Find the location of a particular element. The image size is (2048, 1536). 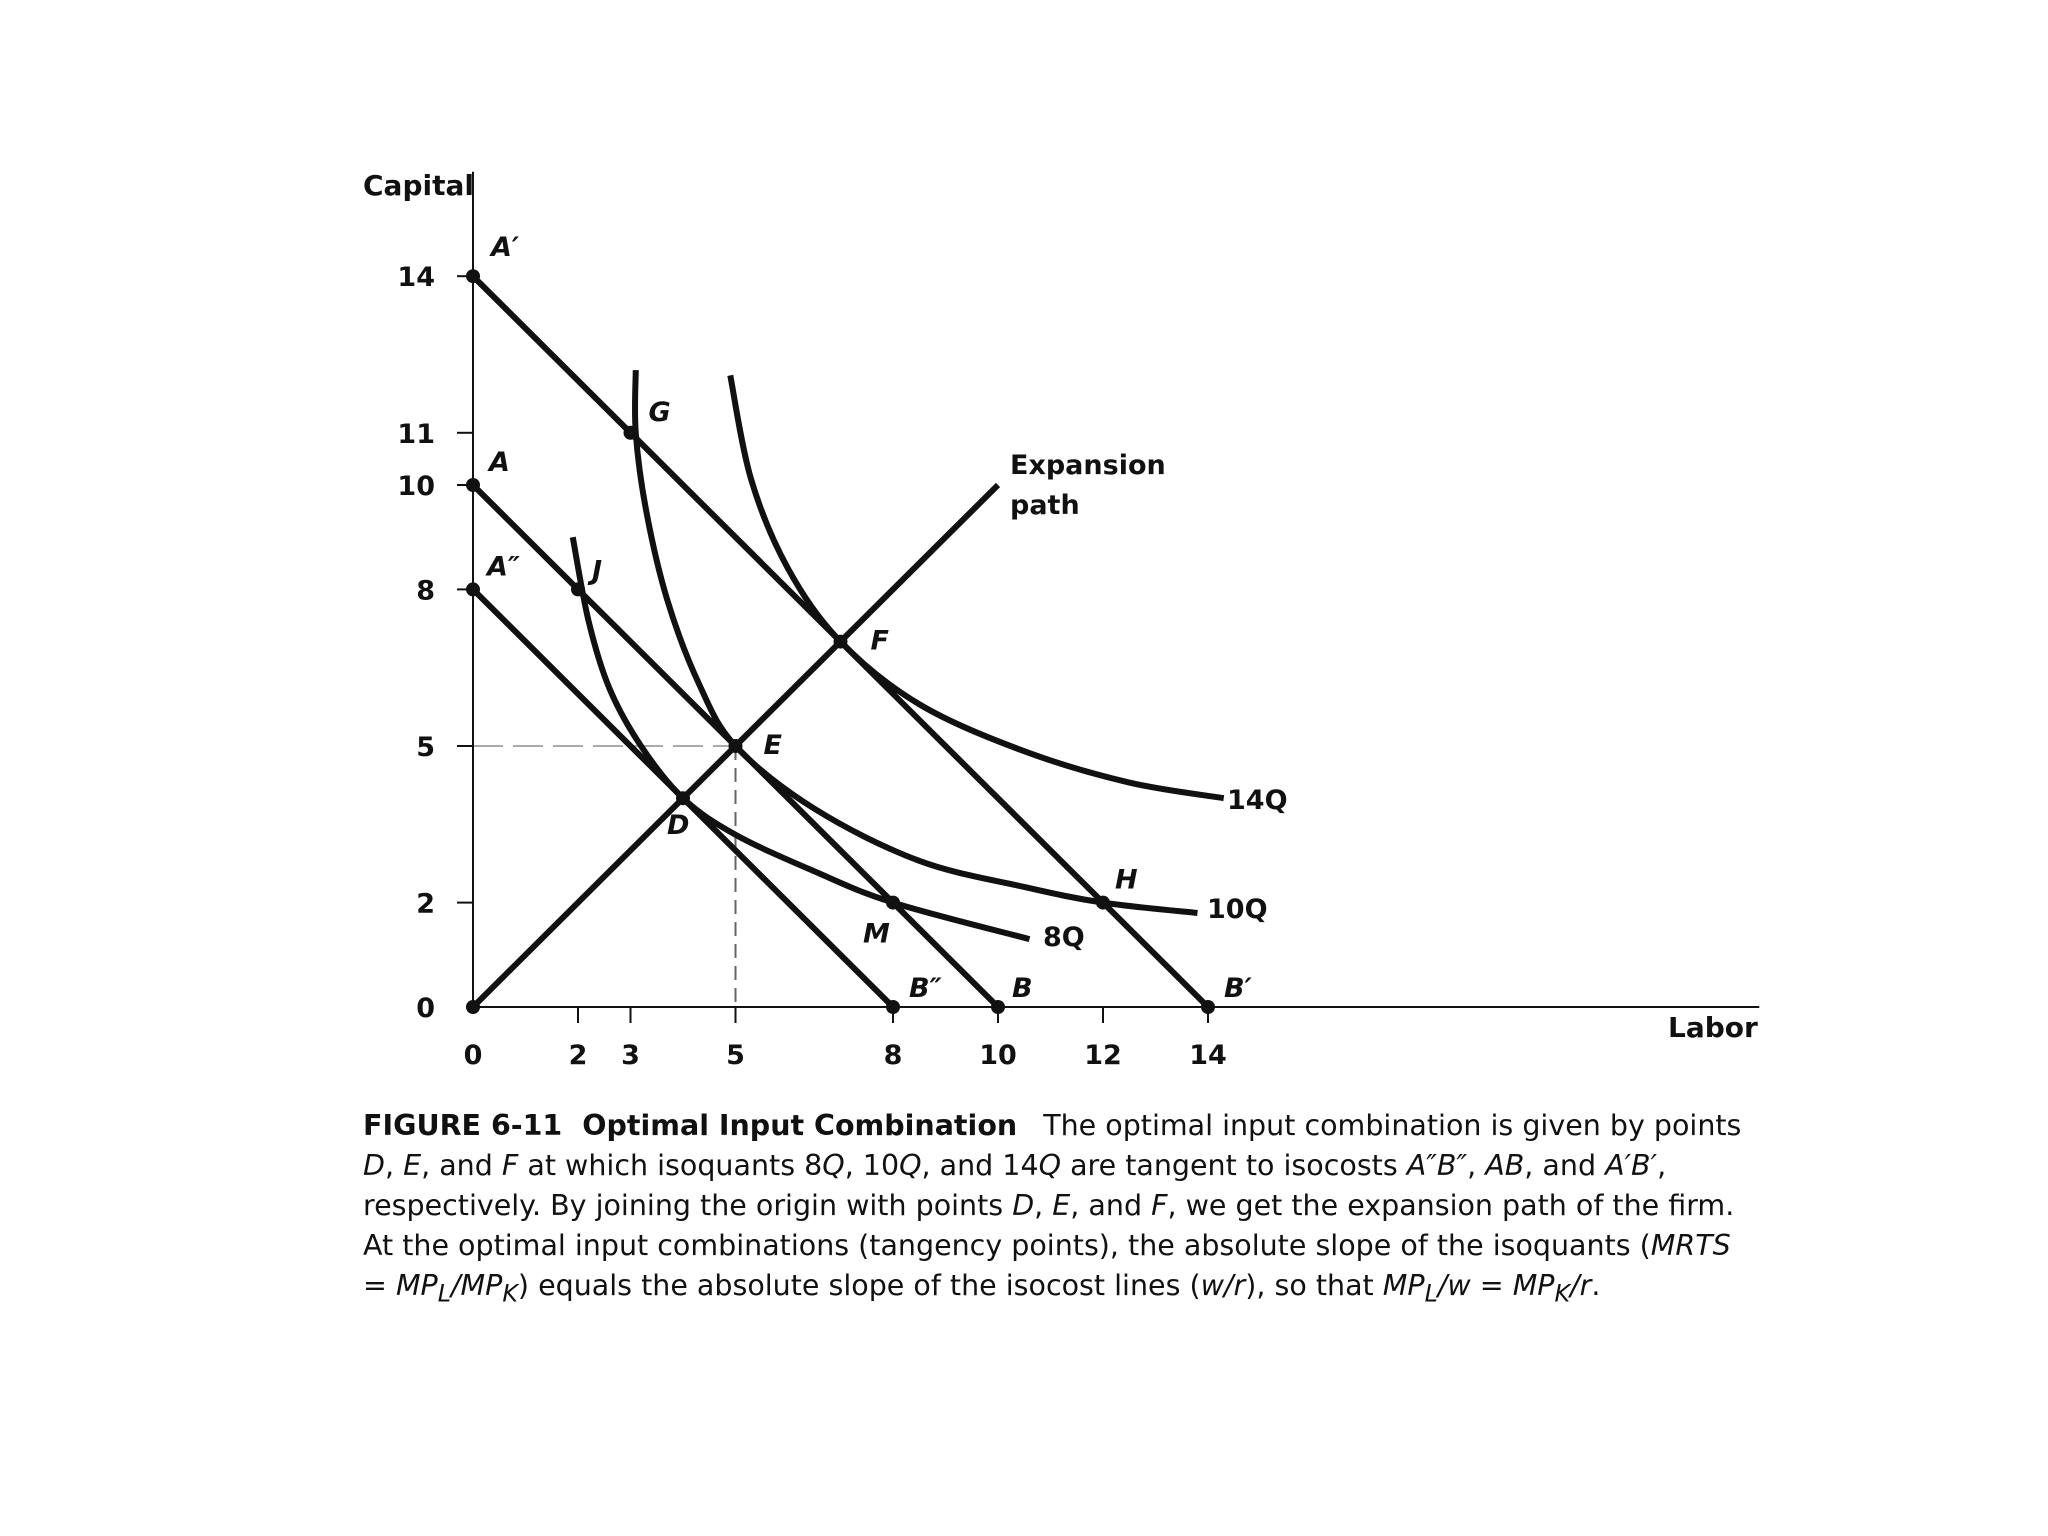

figure-title: Optimal Input Combination is located at coordinates (800, 1125).